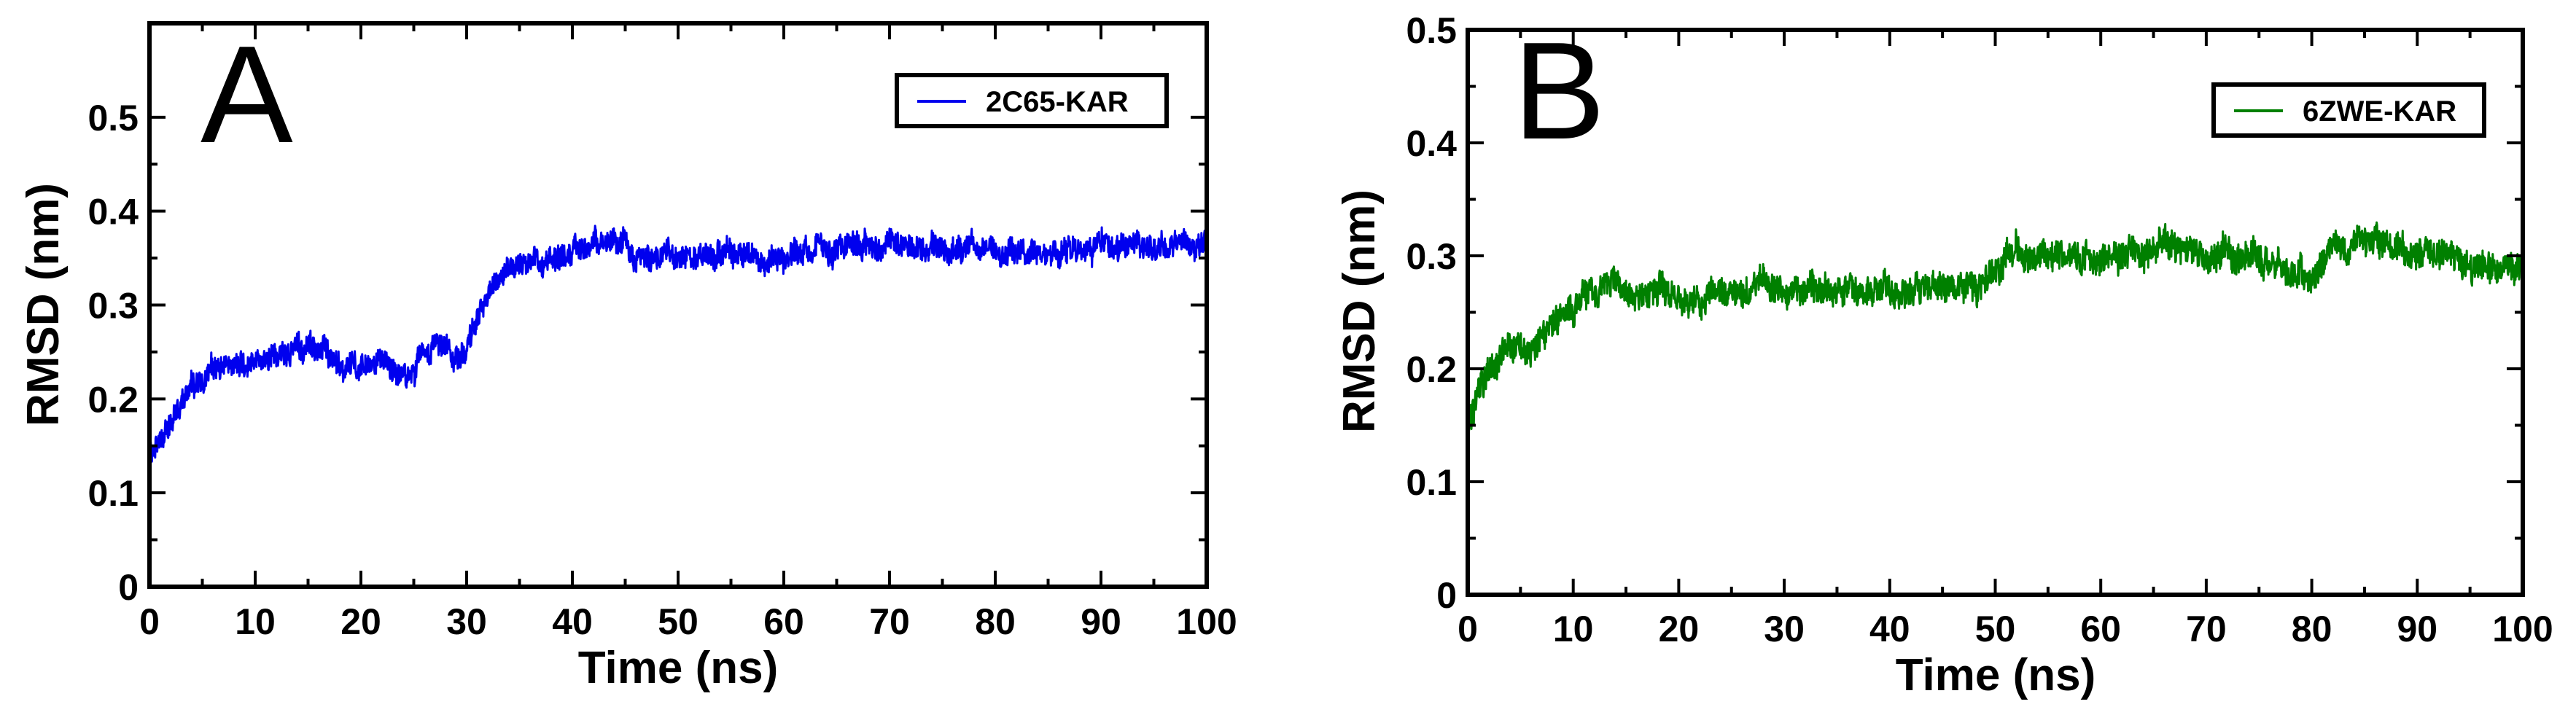 The width and height of the screenshot is (2576, 723). What do you see at coordinates (113, 353) in the screenshot?
I see `panel-a-y-tick-labels: 0 0.1 0.2 0.3 0.4 0.5` at bounding box center [113, 353].